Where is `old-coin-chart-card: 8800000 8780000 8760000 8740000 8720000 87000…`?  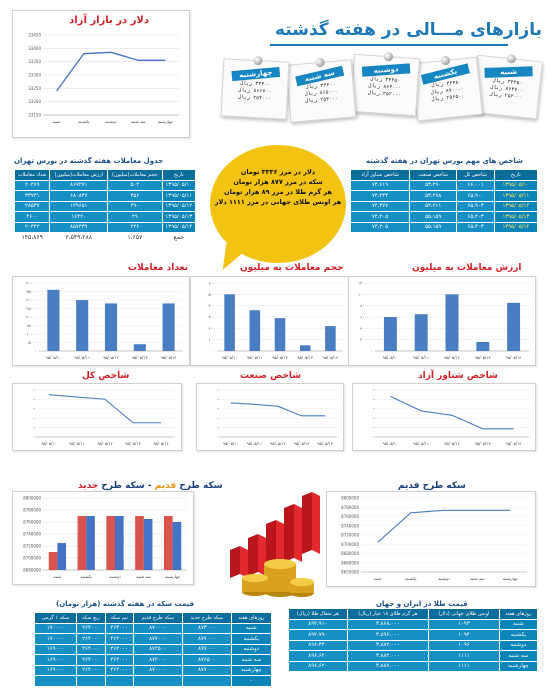
old-coin-chart-card: 8800000 8780000 8760000 8740000 8720000 87000… is located at coordinates (431, 539).